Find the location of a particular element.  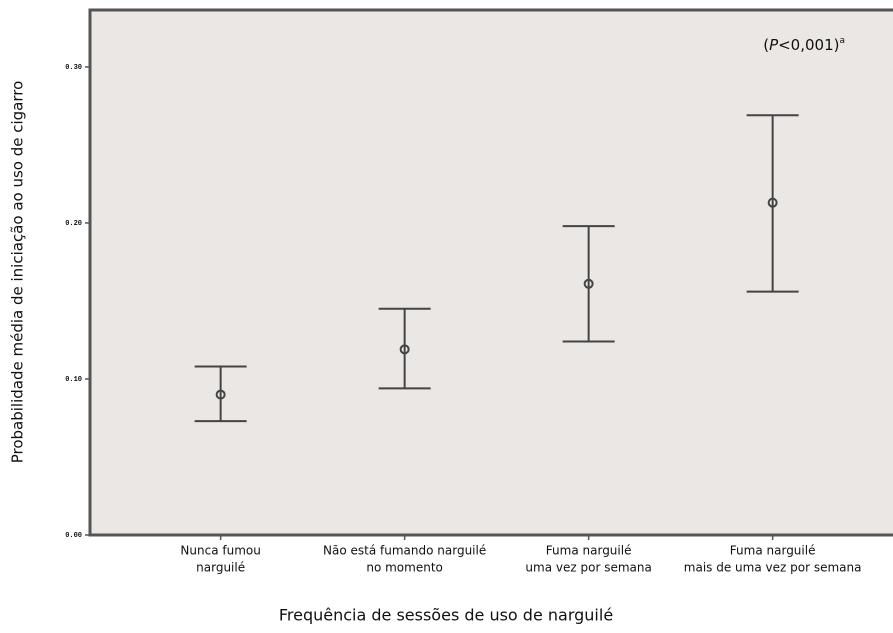

annotation-part: <0,001) is located at coordinates (808, 45).